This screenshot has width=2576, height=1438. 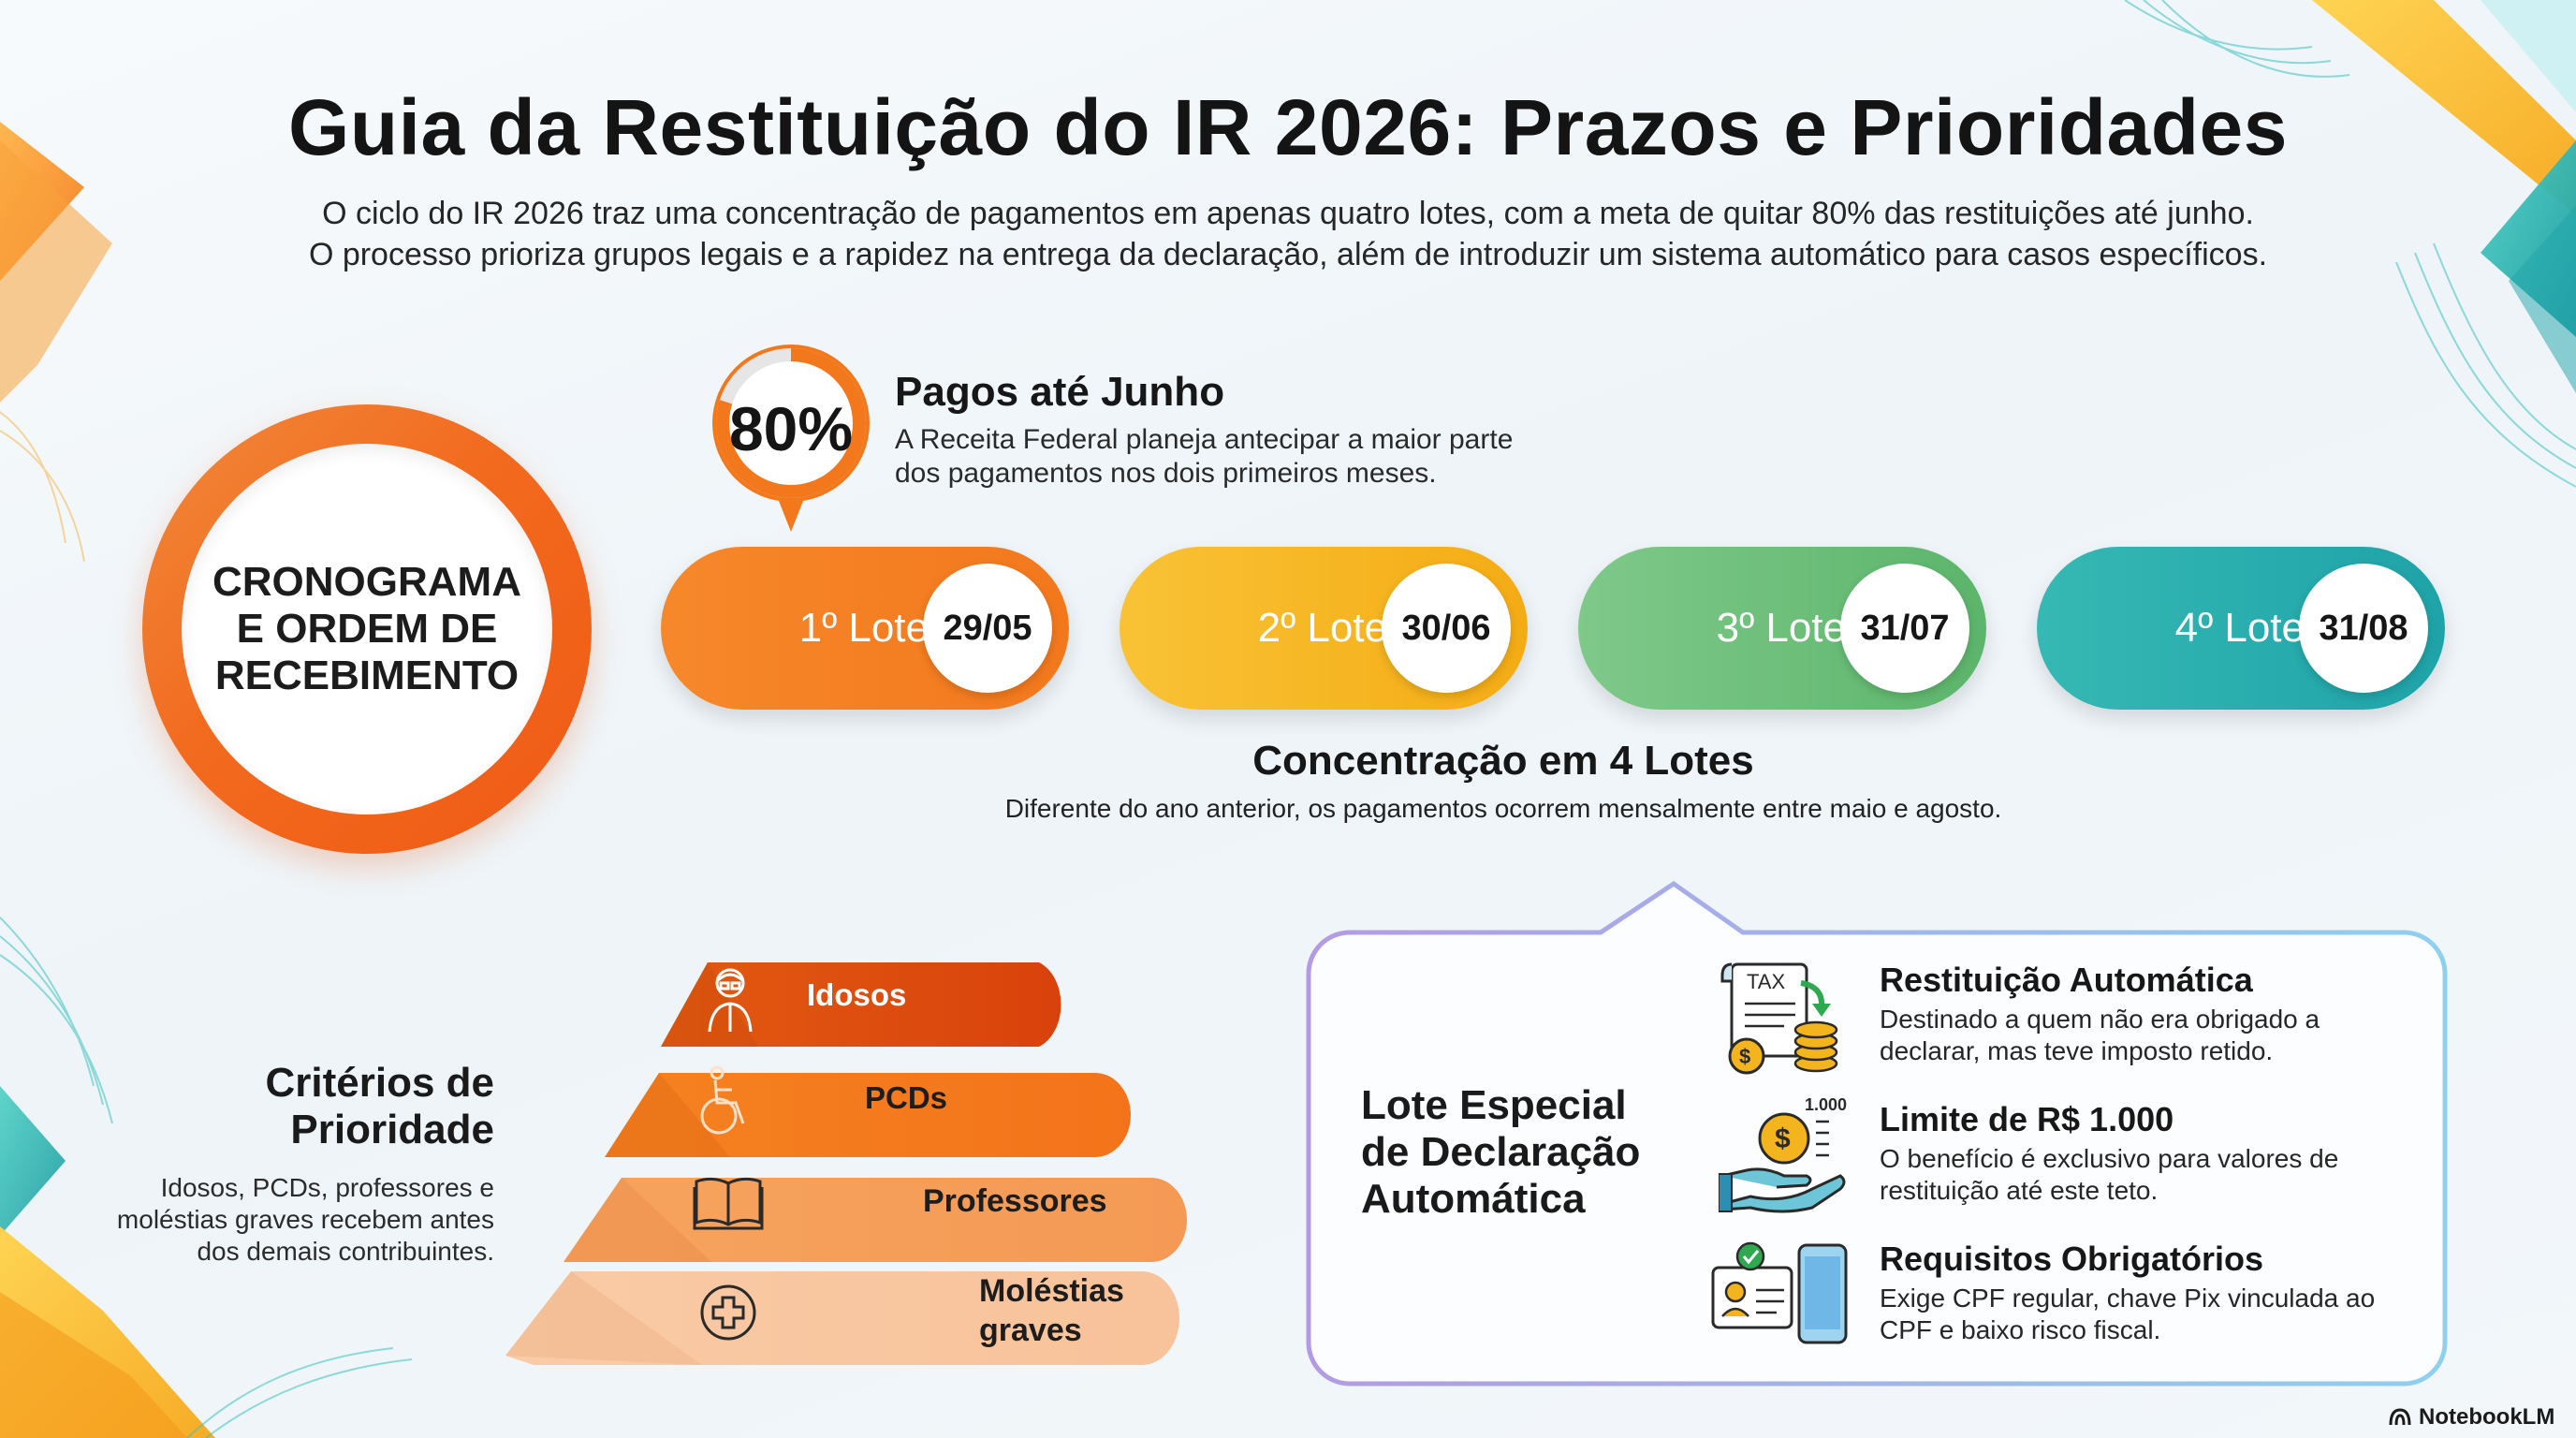 I want to click on tax-label: TAX, so click(x=1766, y=981).